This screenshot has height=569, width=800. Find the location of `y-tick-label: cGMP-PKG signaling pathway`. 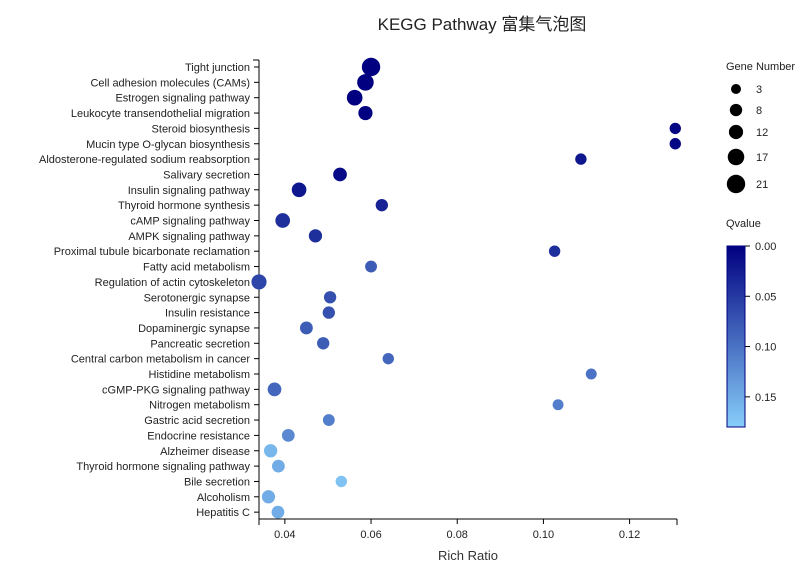

y-tick-label: cGMP-PKG signaling pathway is located at coordinates (176, 390).